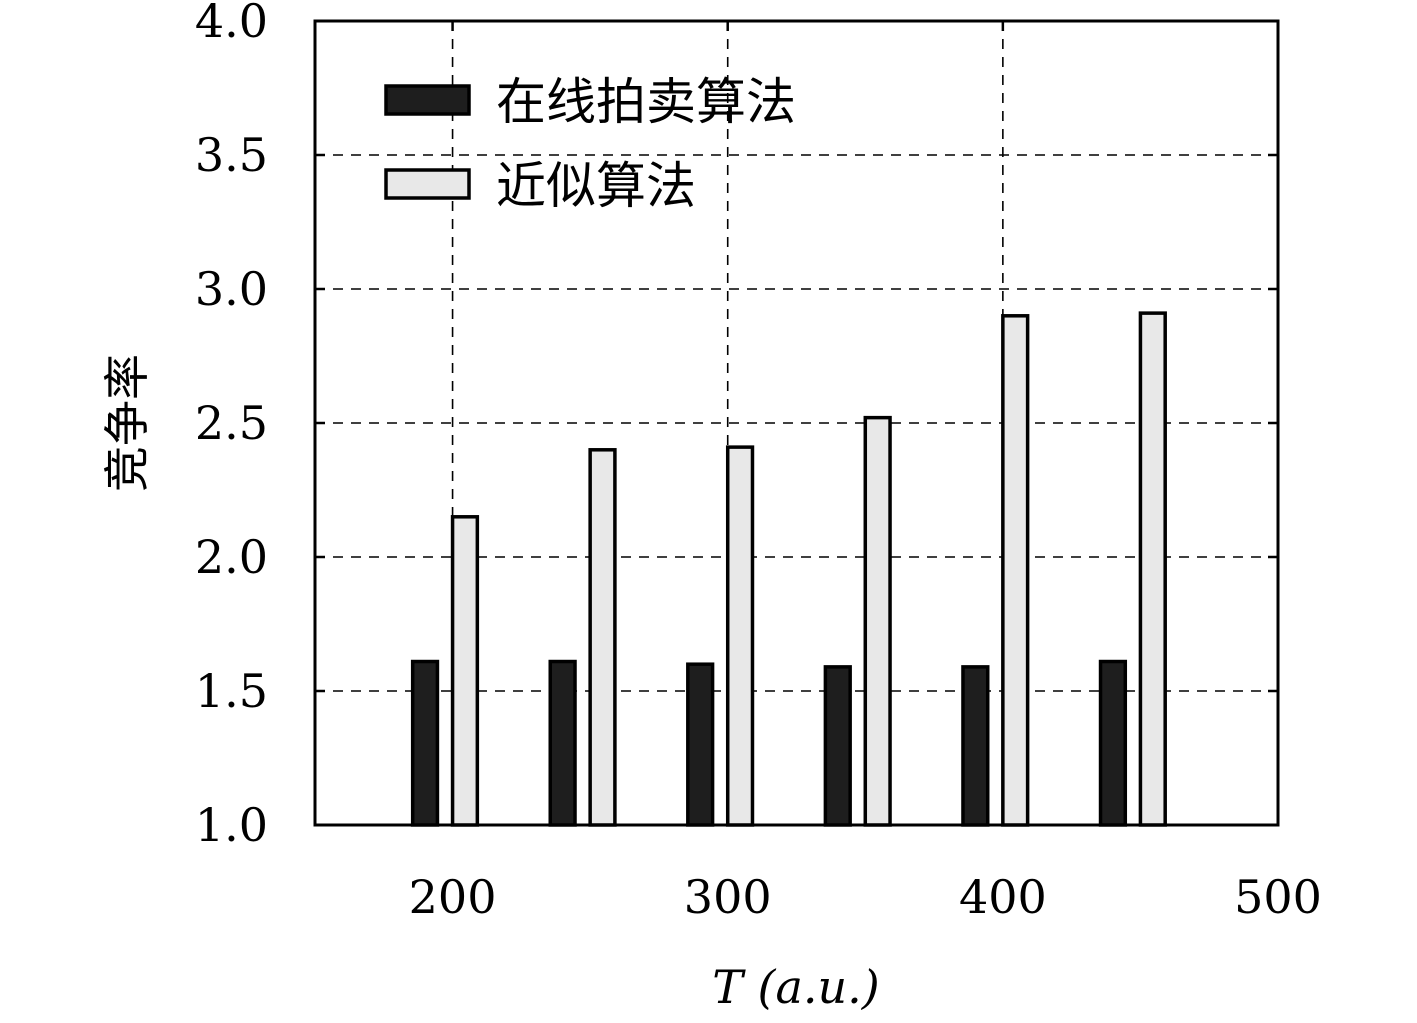 This screenshot has height=1023, width=1417. I want to click on x-axis-title: T (a.u.), so click(796, 987).